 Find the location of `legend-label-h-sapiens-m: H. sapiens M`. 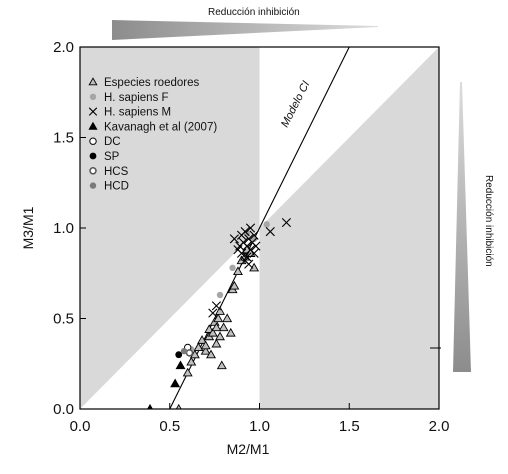

legend-label-h-sapiens-m: H. sapiens M is located at coordinates (137, 113).